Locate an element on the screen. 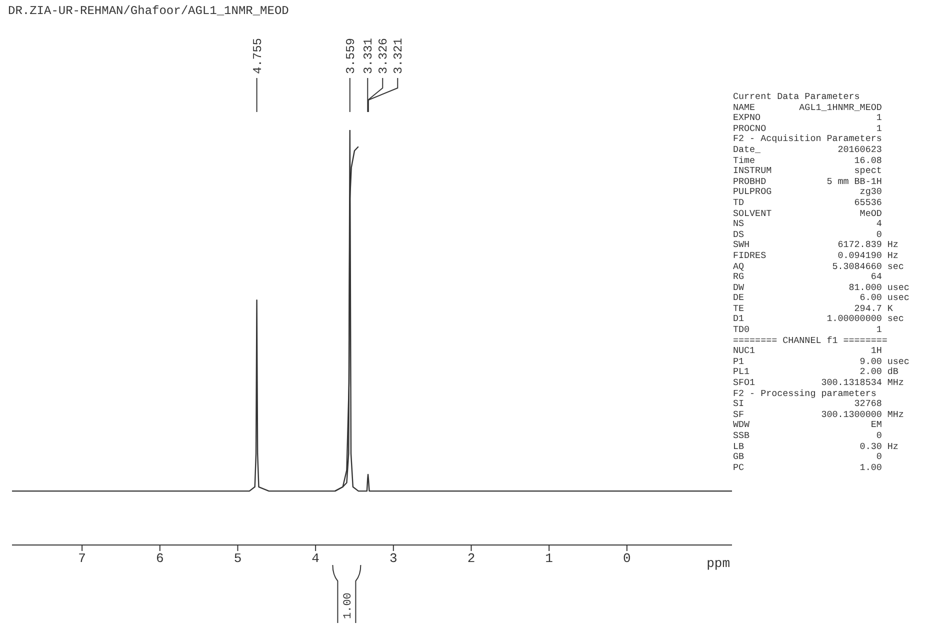  text: PC 1.00 is located at coordinates (808, 468).